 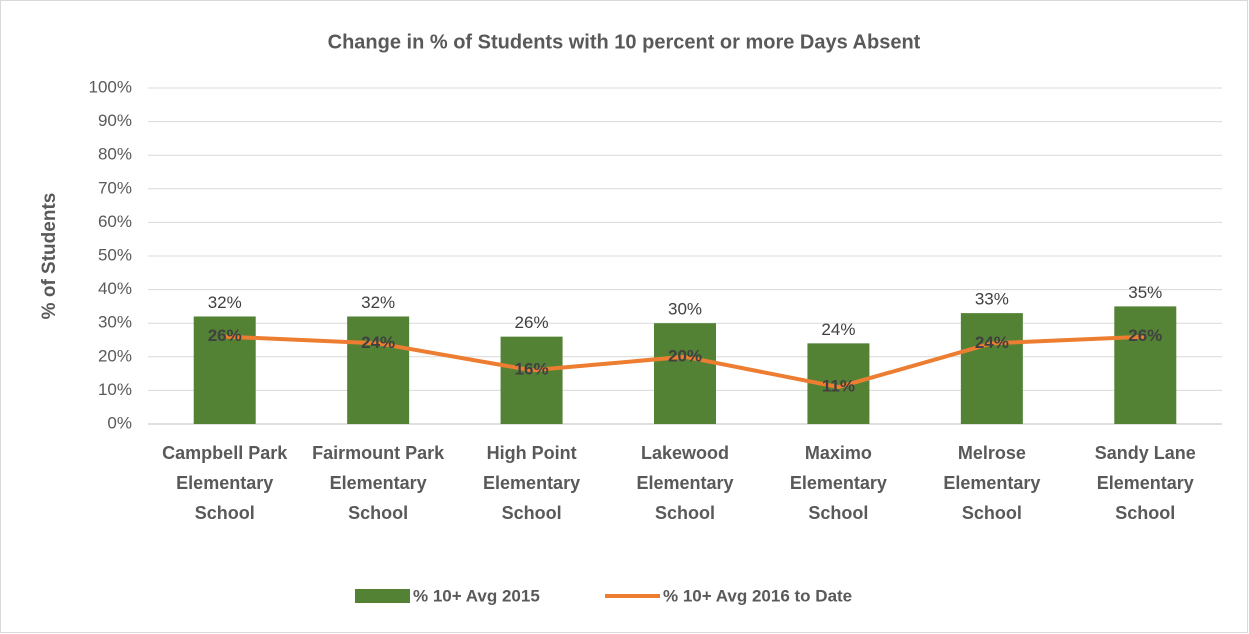 I want to click on x-tick-label: Fairmount Park Elementary School, so click(x=378, y=483).